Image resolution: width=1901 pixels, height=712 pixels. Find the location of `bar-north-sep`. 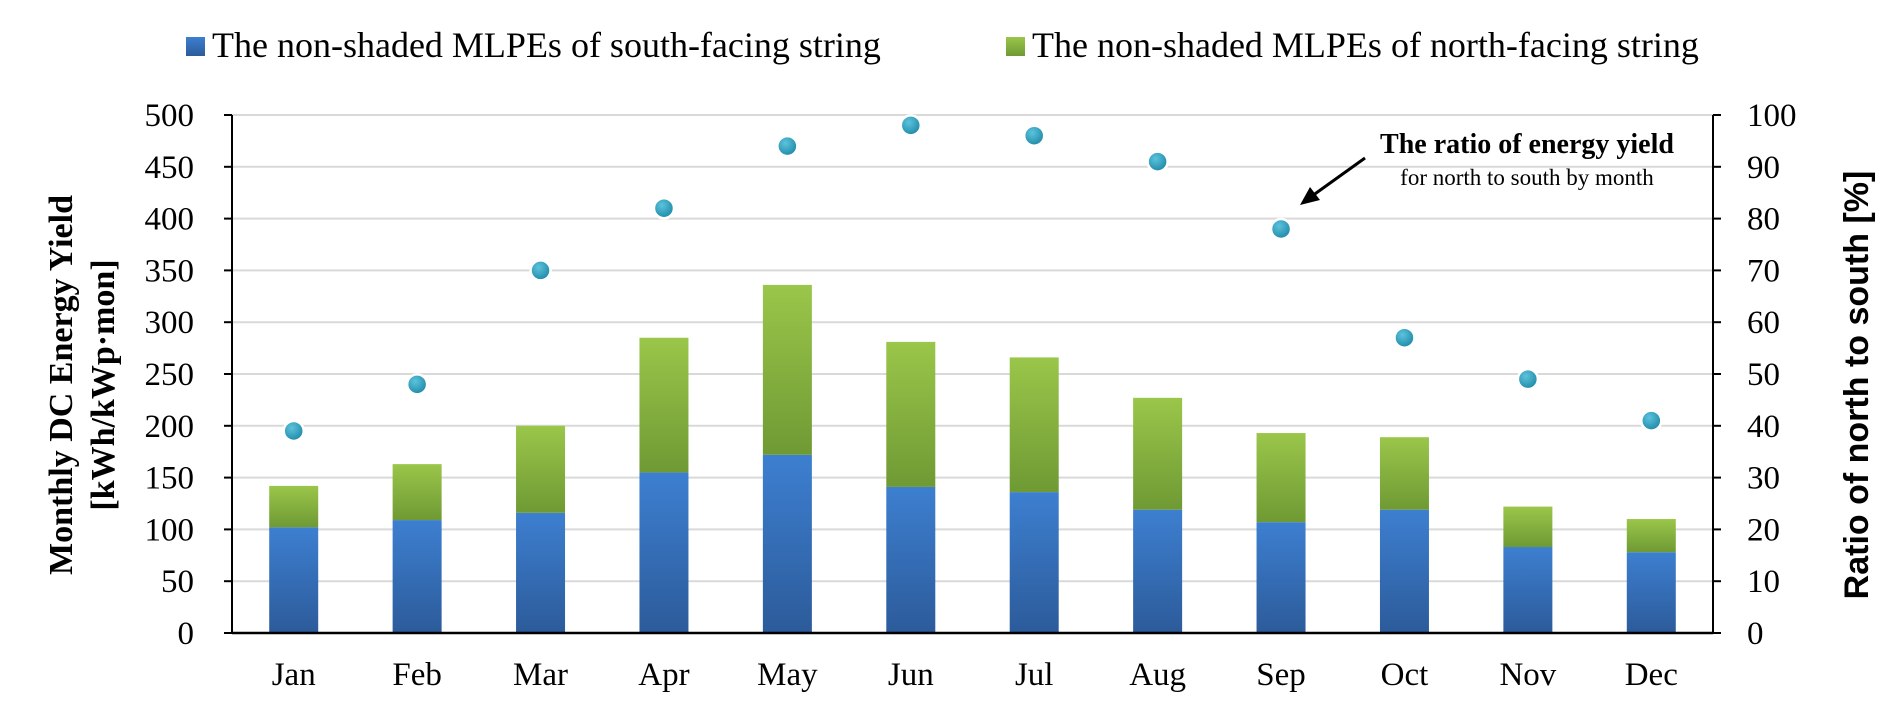

bar-north-sep is located at coordinates (1281, 478).